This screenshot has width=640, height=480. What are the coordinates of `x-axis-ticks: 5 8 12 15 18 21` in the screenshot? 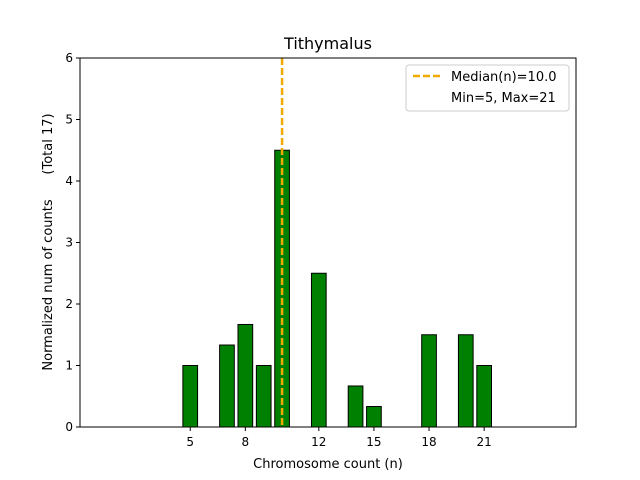 It's located at (339, 438).